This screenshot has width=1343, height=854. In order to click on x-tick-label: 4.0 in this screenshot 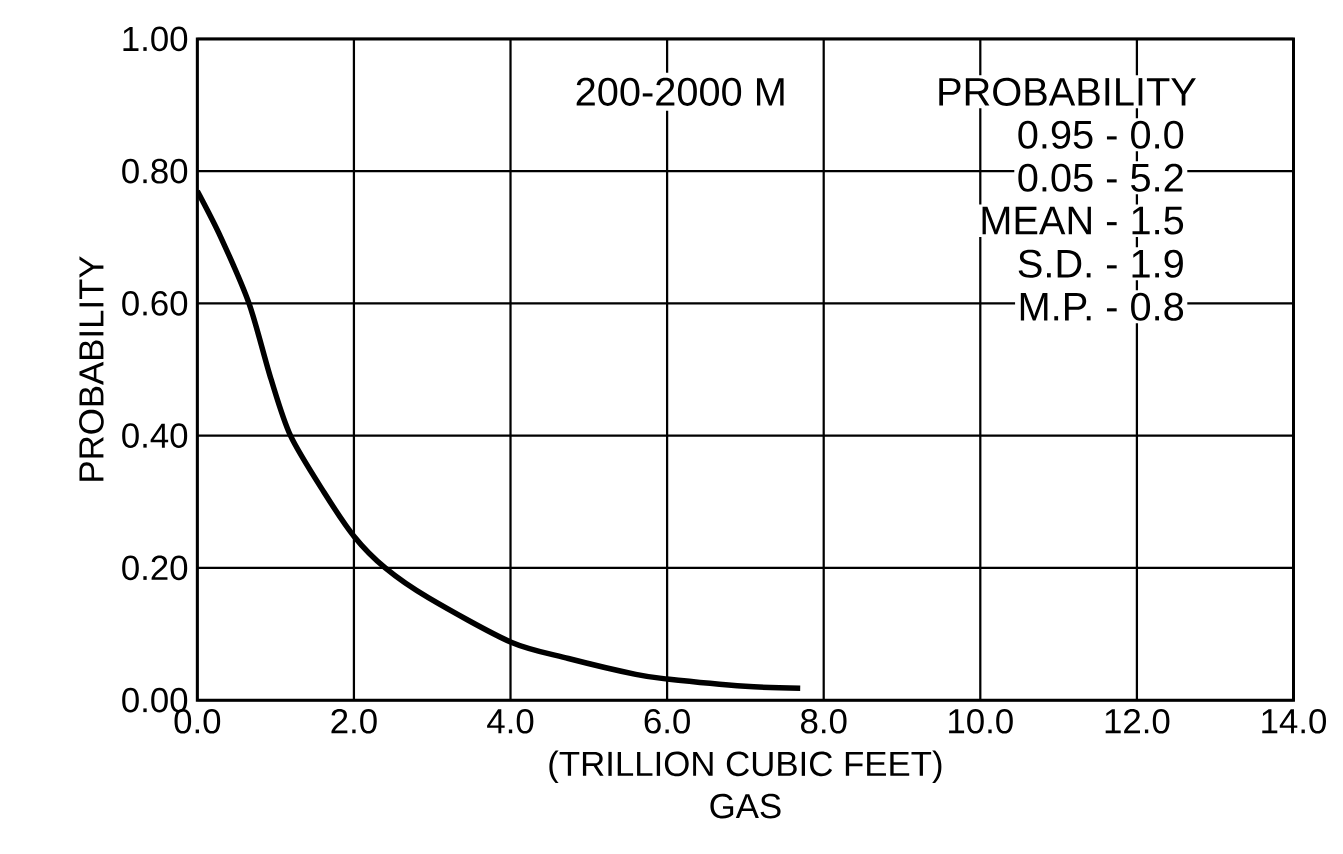, I will do `click(510, 721)`.